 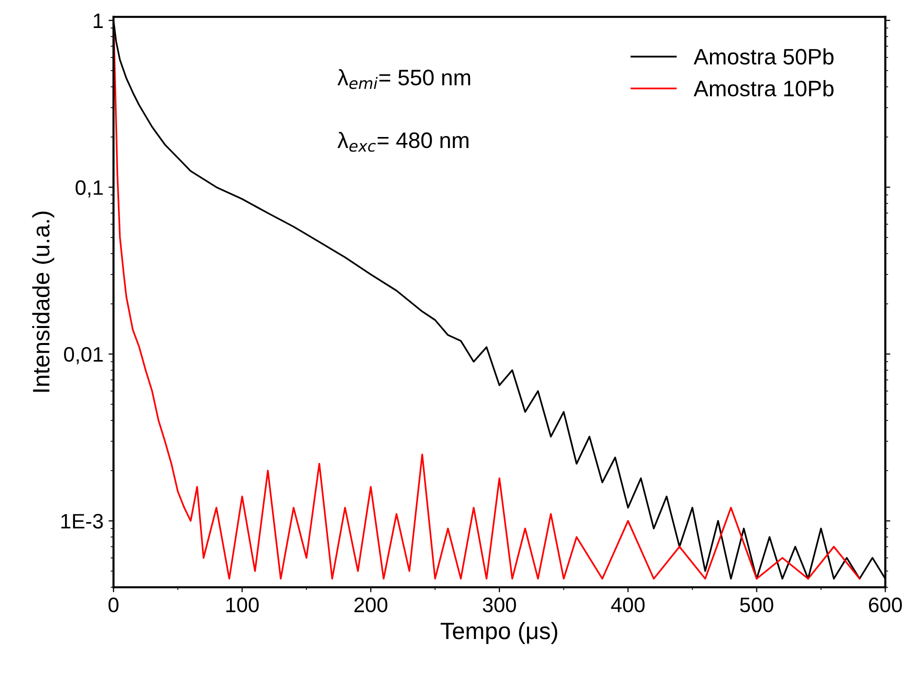 I want to click on y-tick-label: 0,1, so click(x=89, y=189).